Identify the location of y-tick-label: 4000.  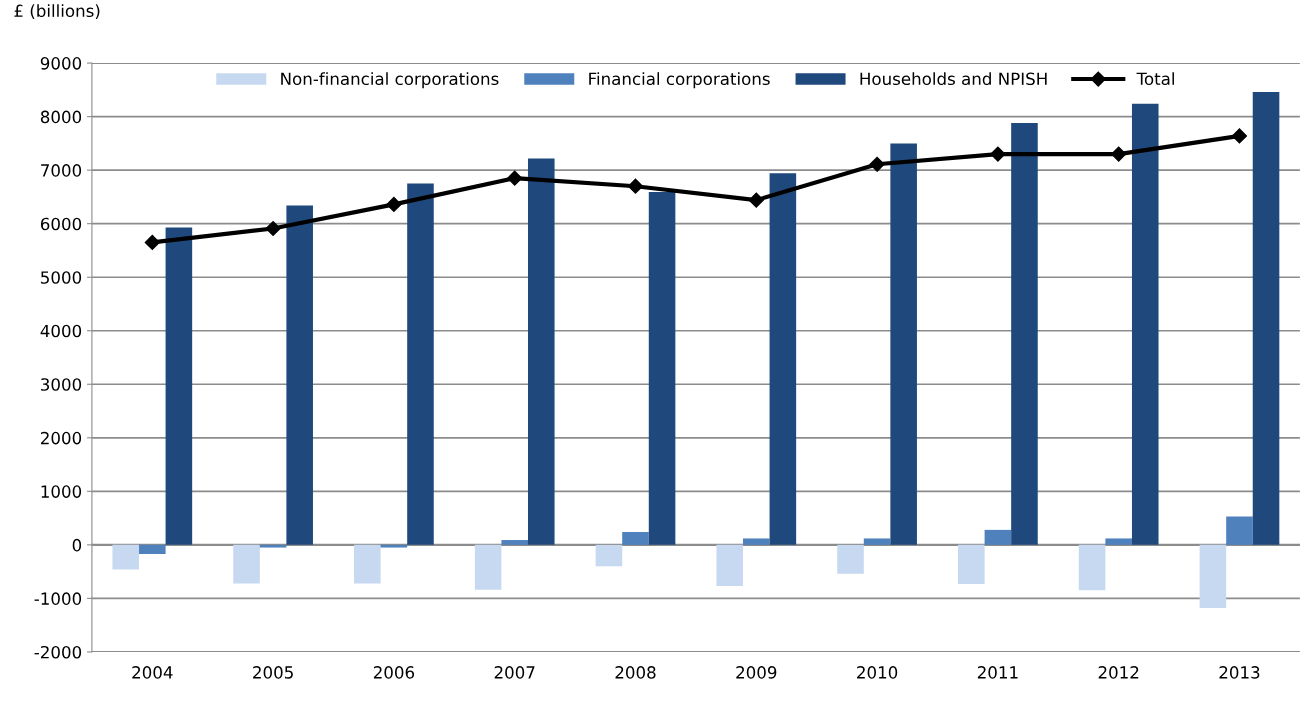
(61, 331).